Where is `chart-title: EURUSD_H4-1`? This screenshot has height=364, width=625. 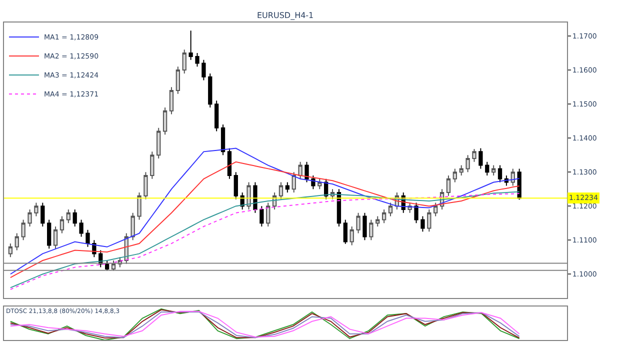 chart-title: EURUSD_H4-1 is located at coordinates (285, 15).